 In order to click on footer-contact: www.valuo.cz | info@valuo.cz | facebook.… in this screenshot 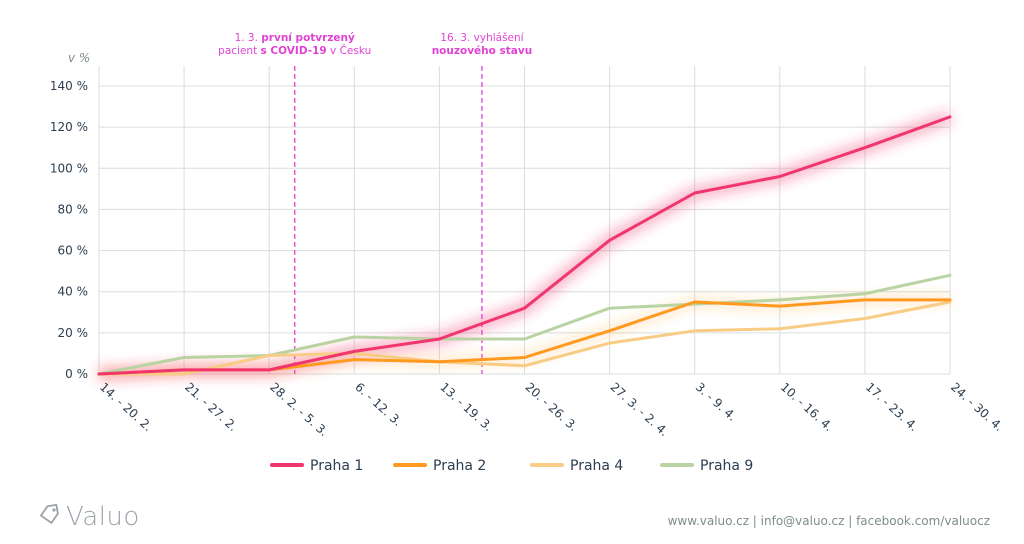, I will do `click(828, 521)`.